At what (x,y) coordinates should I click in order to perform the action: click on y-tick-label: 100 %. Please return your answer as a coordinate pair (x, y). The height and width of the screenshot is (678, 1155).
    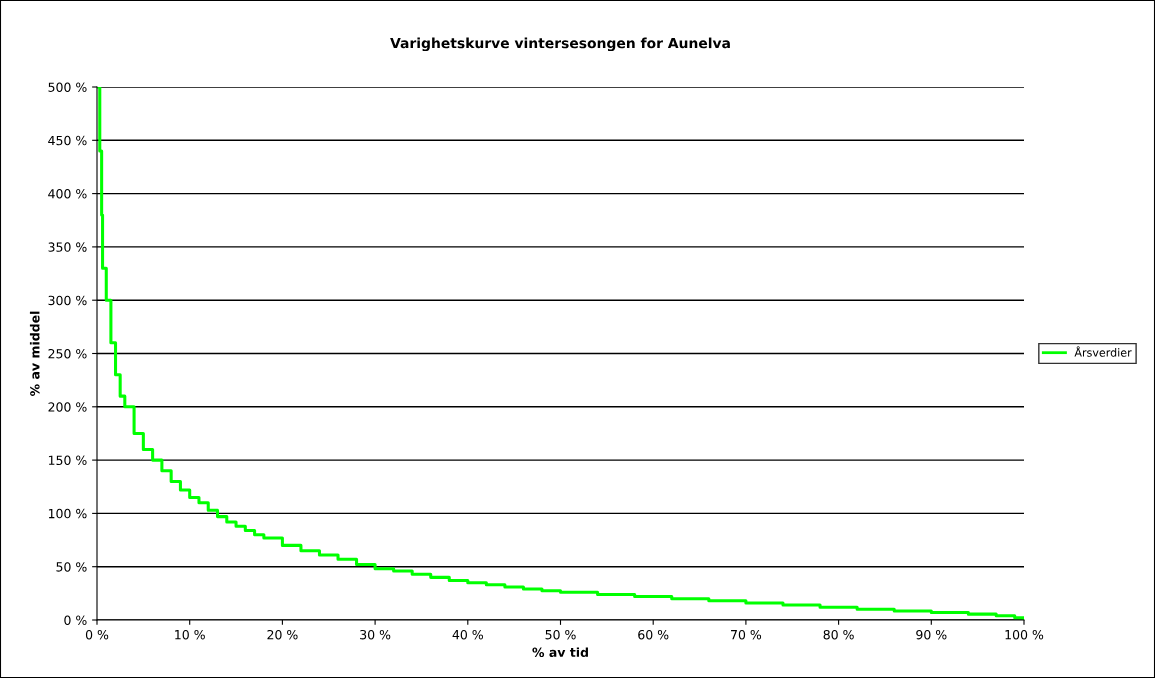
    Looking at the image, I should click on (67, 513).